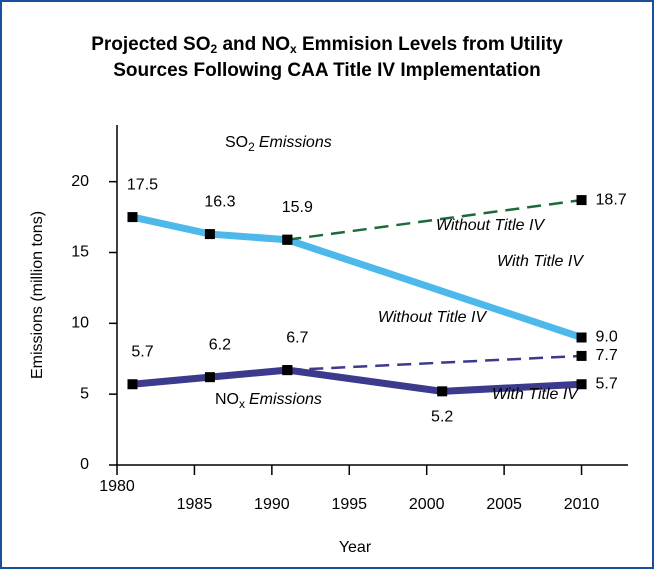  Describe the element at coordinates (607, 337) in the screenshot. I see `value-label: 9.0` at that location.